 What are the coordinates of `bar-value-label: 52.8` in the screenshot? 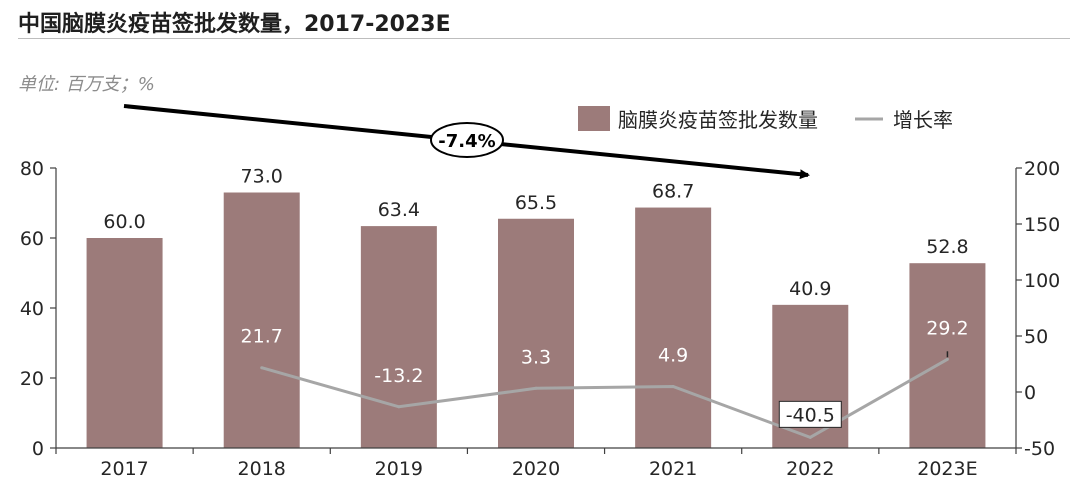 It's located at (947, 247).